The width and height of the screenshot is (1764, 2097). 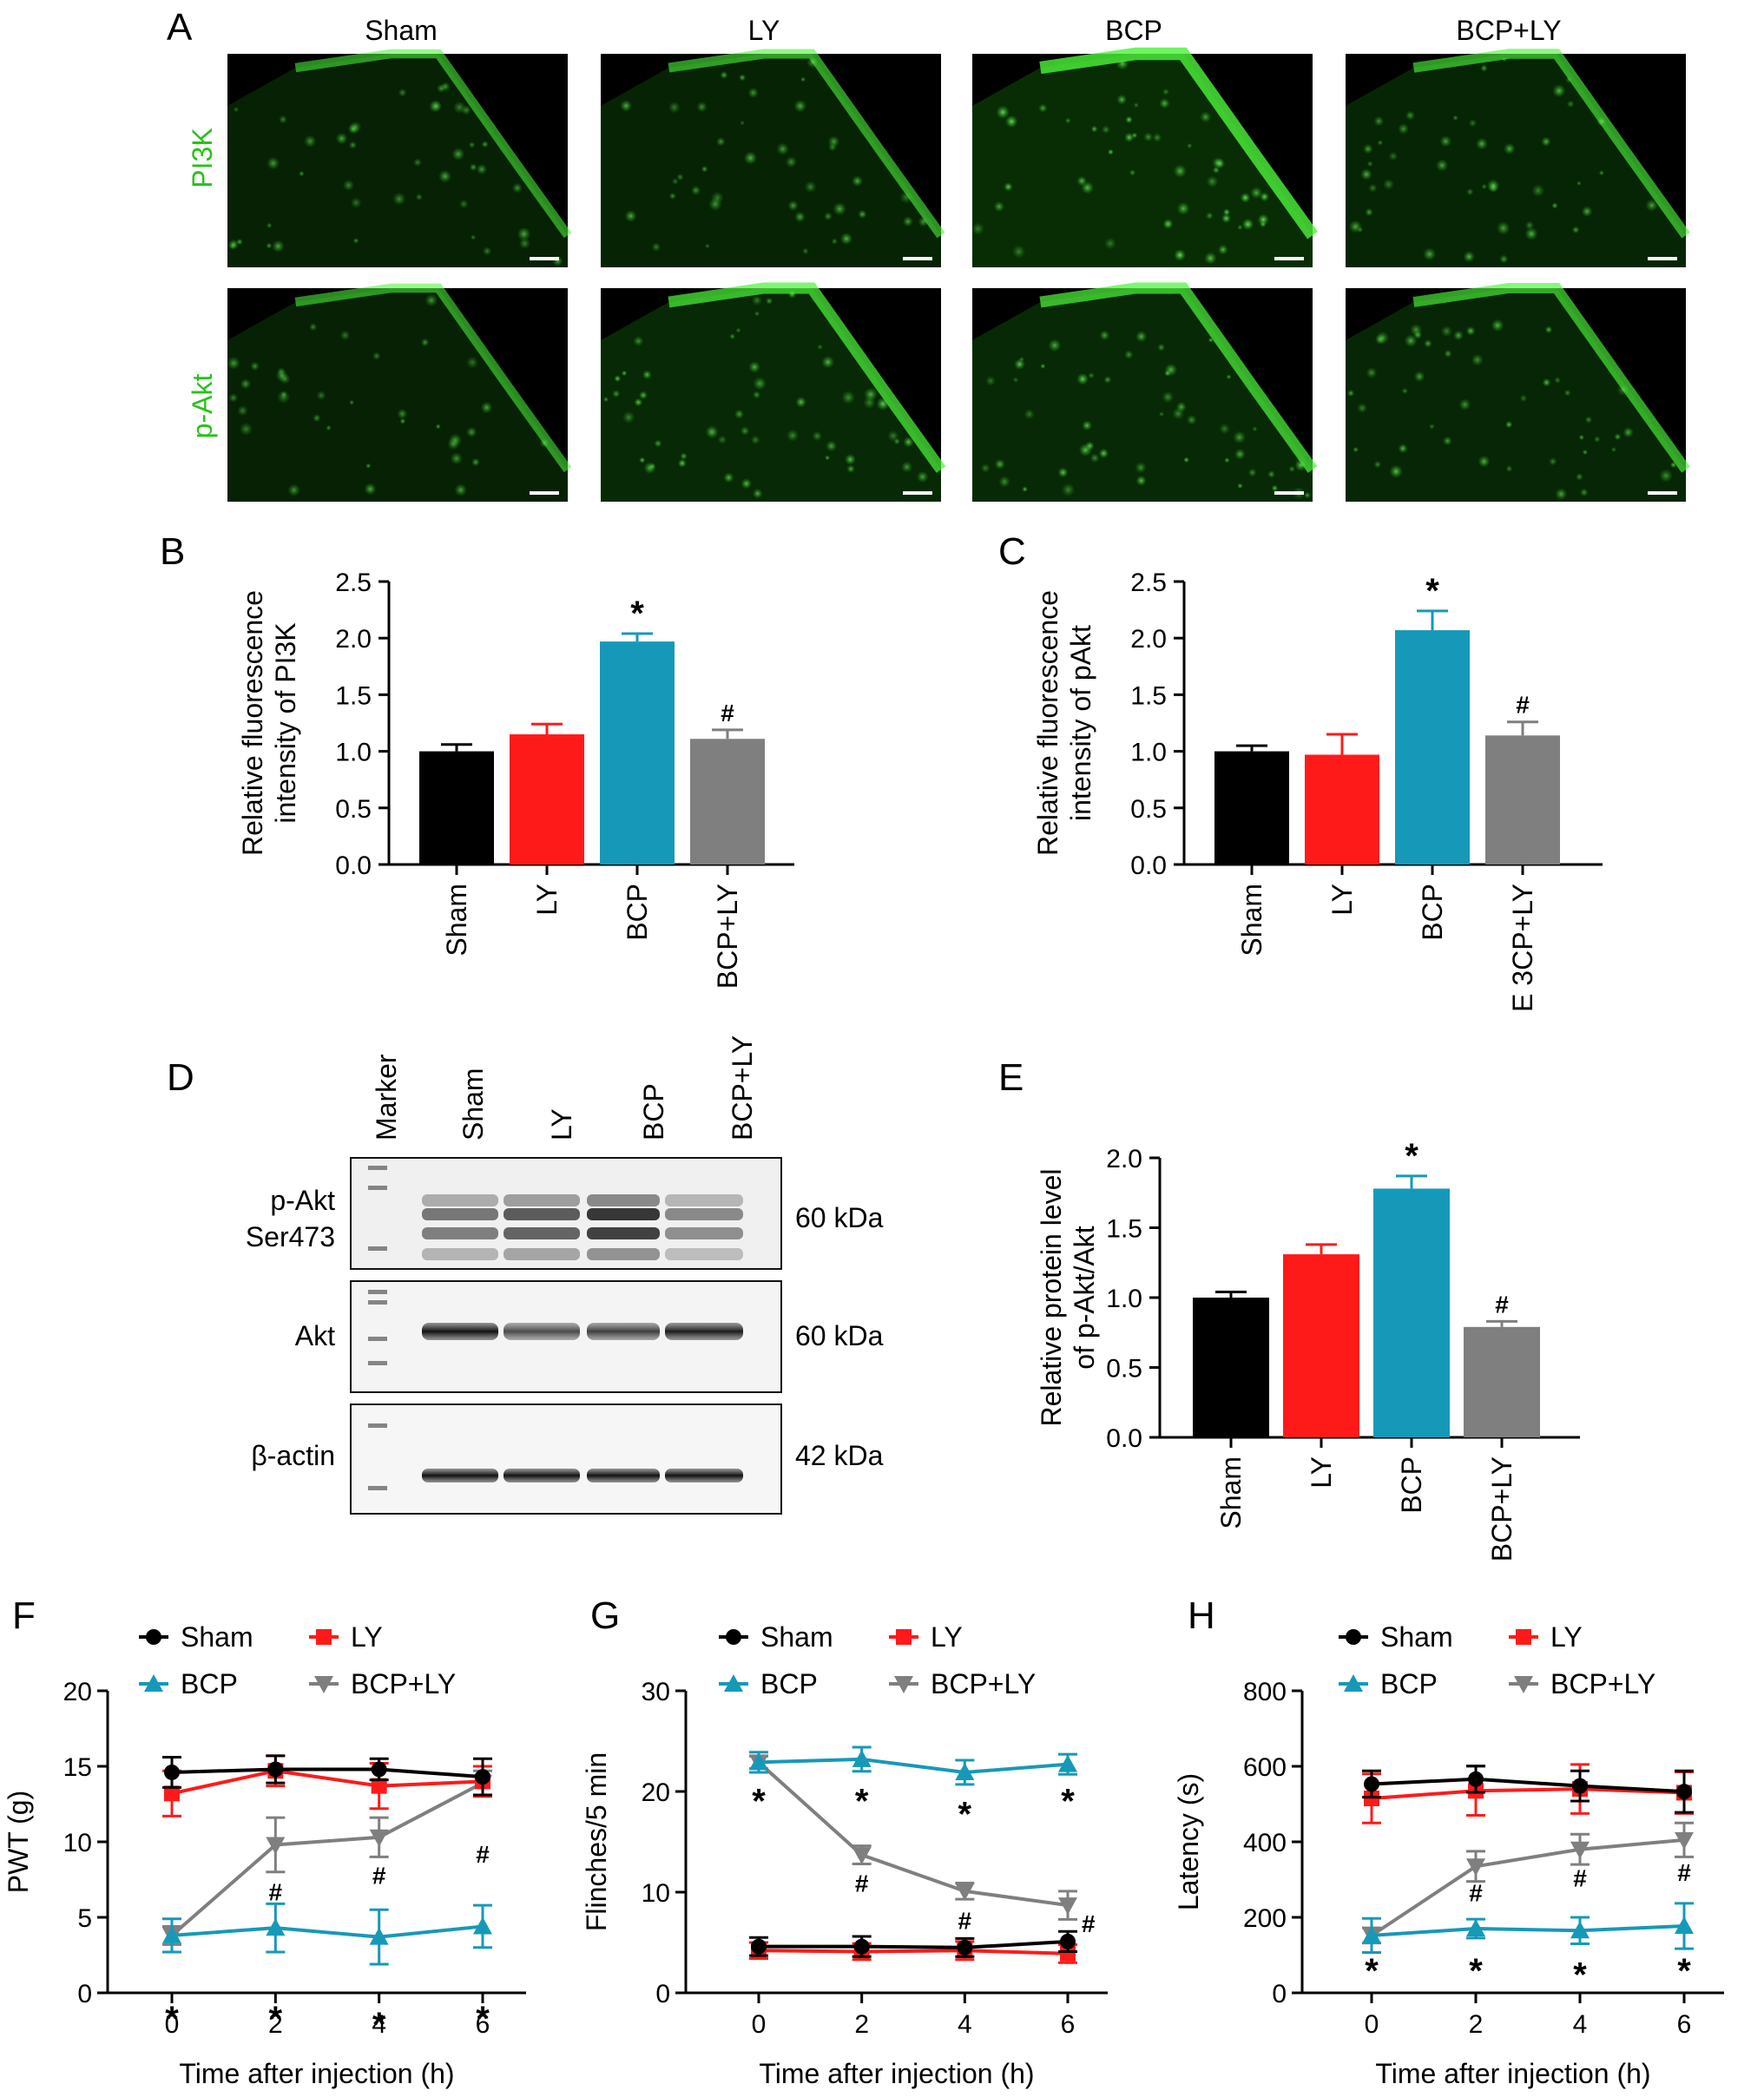 What do you see at coordinates (656, 1894) in the screenshot?
I see `y-tick-label: 10` at bounding box center [656, 1894].